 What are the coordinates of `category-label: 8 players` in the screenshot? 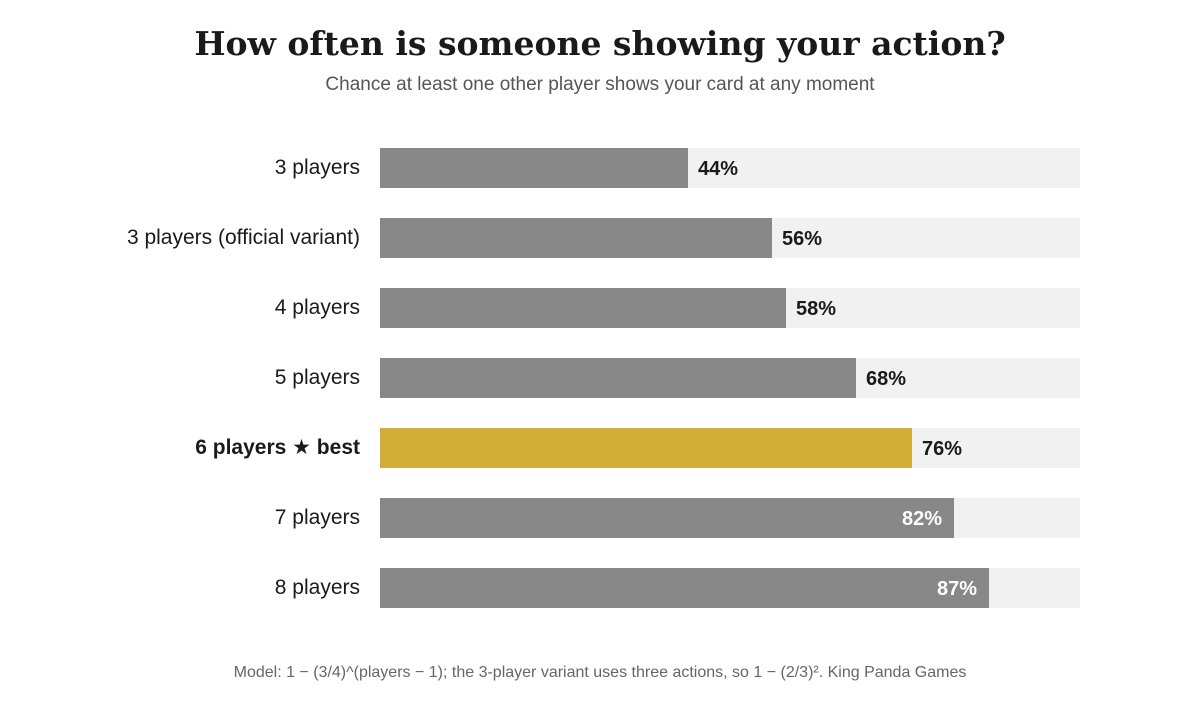 It's located at (317, 587).